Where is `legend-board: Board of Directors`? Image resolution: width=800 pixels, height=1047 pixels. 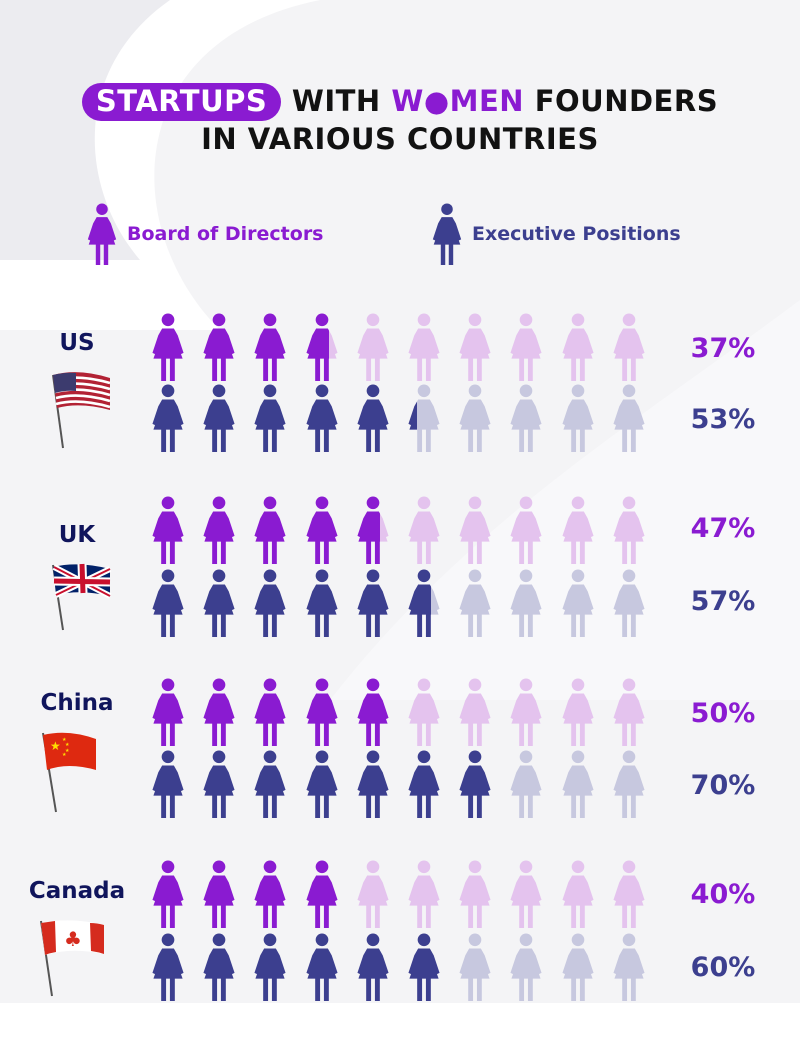 legend-board: Board of Directors is located at coordinates (205, 234).